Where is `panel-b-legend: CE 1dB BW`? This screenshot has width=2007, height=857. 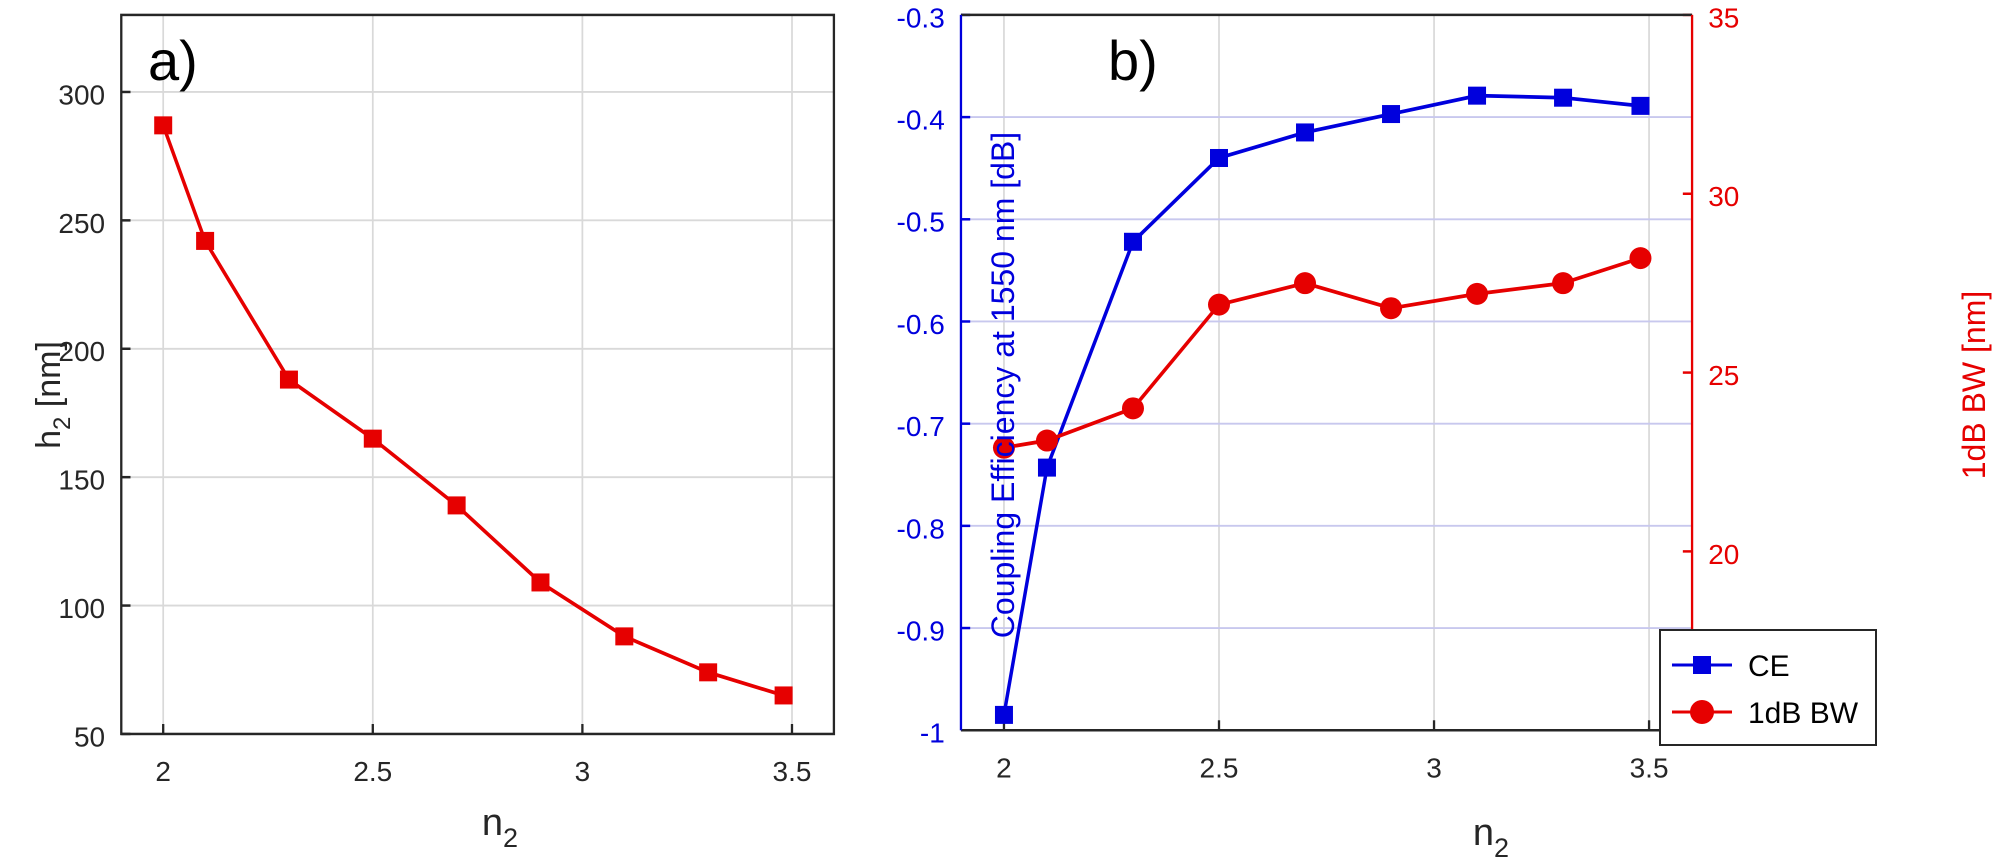
panel-b-legend: CE 1dB BW is located at coordinates (1768, 687).